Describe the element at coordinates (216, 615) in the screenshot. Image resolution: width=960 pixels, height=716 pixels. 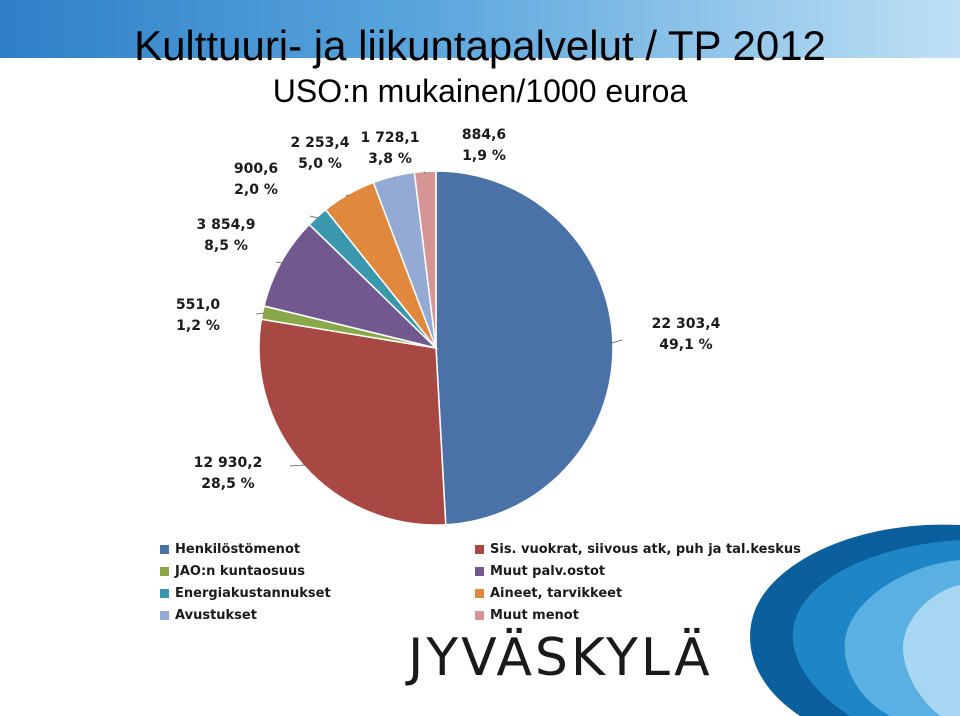
I see `legend-label: Avustukset` at that location.